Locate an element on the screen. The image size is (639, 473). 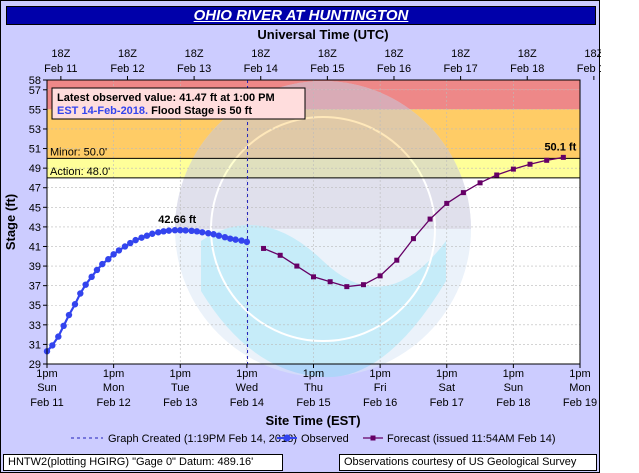
bottom-tick-date: Feb 16 is located at coordinates (380, 403).